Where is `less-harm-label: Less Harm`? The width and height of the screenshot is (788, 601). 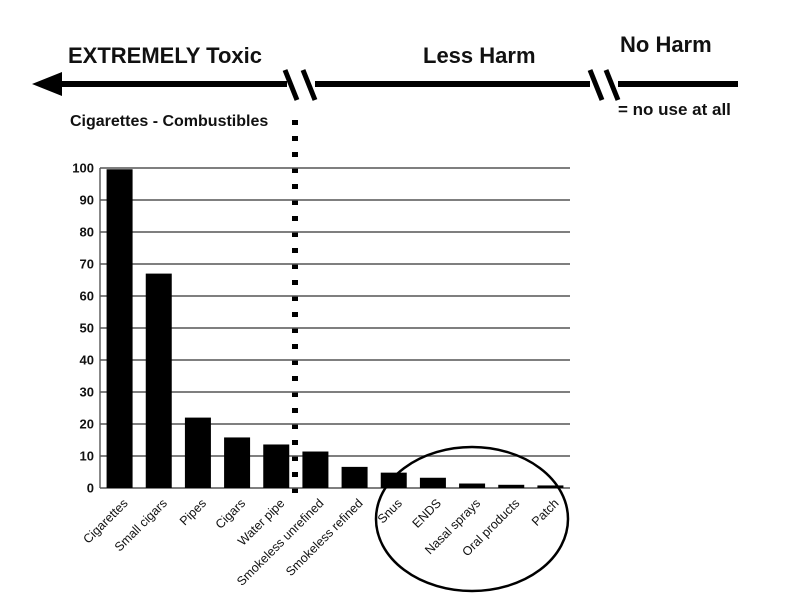 less-harm-label: Less Harm is located at coordinates (479, 55).